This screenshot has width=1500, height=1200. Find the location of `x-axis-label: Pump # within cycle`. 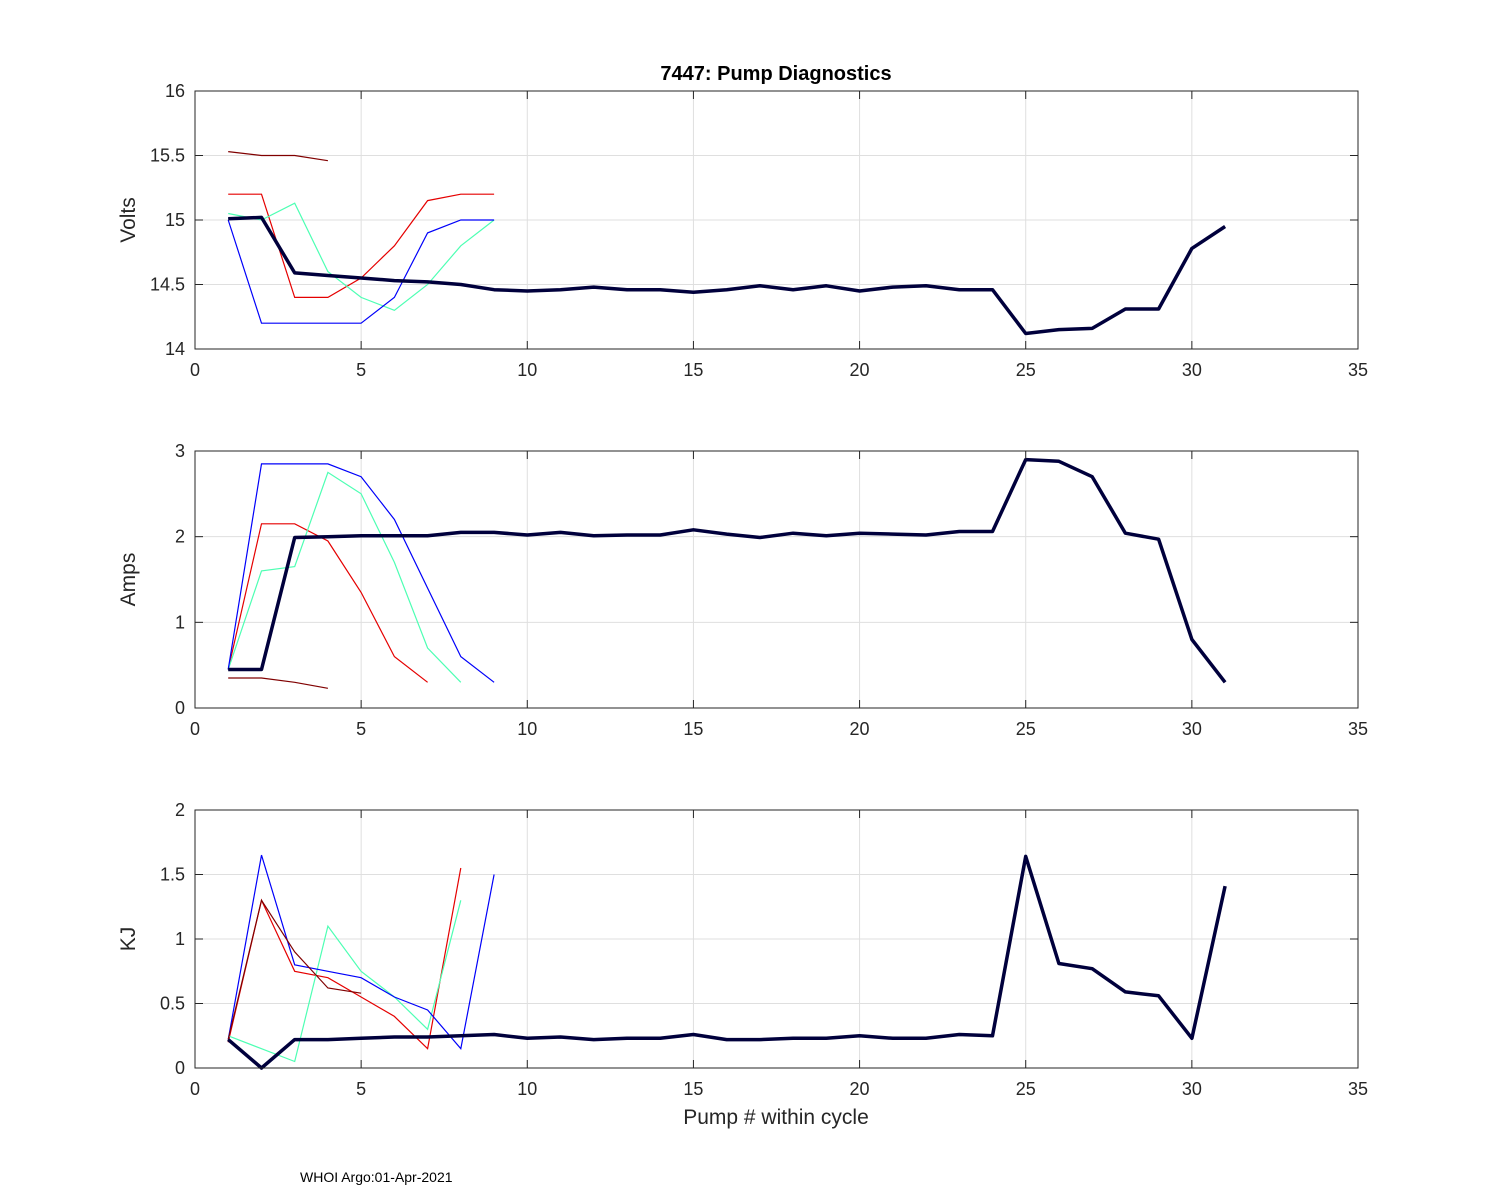

x-axis-label: Pump # within cycle is located at coordinates (776, 1117).